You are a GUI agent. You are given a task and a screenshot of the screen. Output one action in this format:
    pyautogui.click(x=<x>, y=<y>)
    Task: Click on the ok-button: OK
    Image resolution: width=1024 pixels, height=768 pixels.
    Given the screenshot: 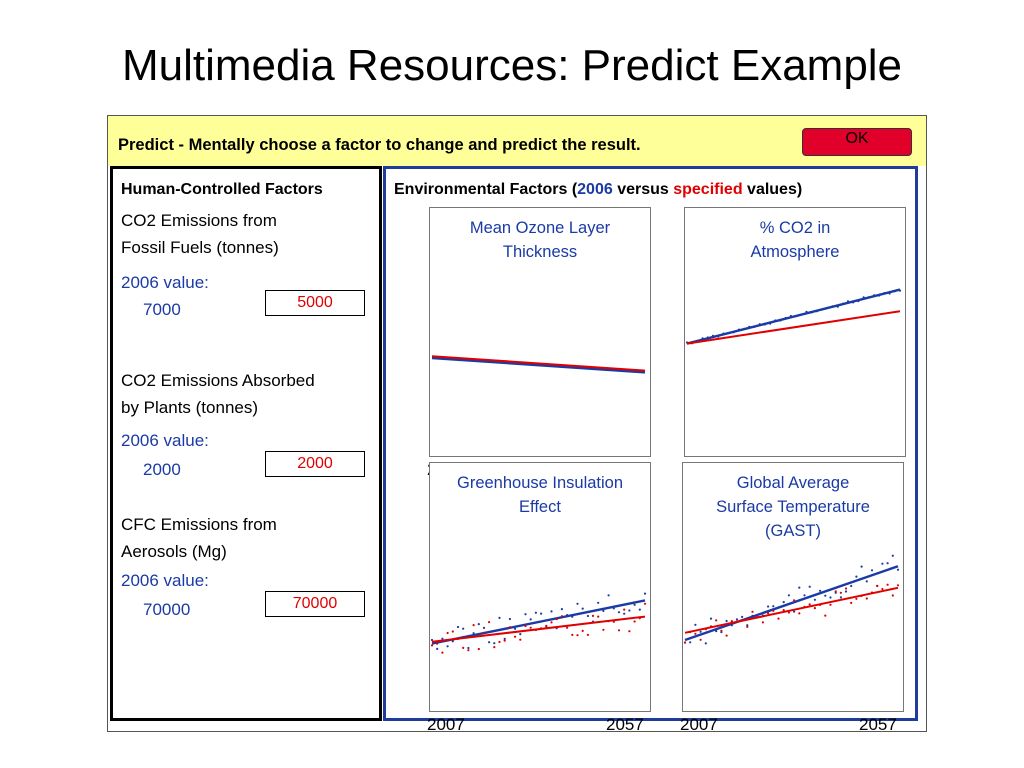 What is the action you would take?
    pyautogui.click(x=857, y=142)
    